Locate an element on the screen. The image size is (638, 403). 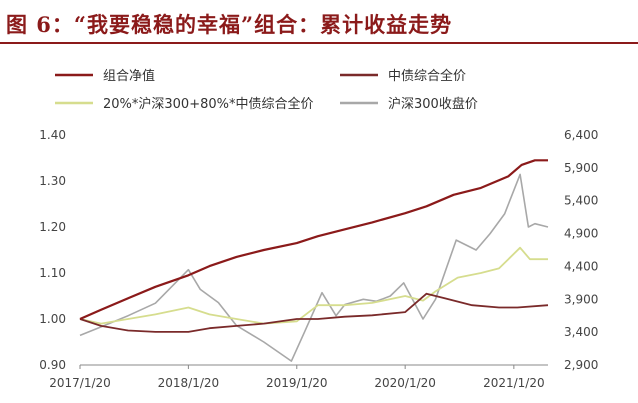
figure-title: 图 6：“我要稳稳的幸福”组合：累计收益走势 is located at coordinates (229, 24).